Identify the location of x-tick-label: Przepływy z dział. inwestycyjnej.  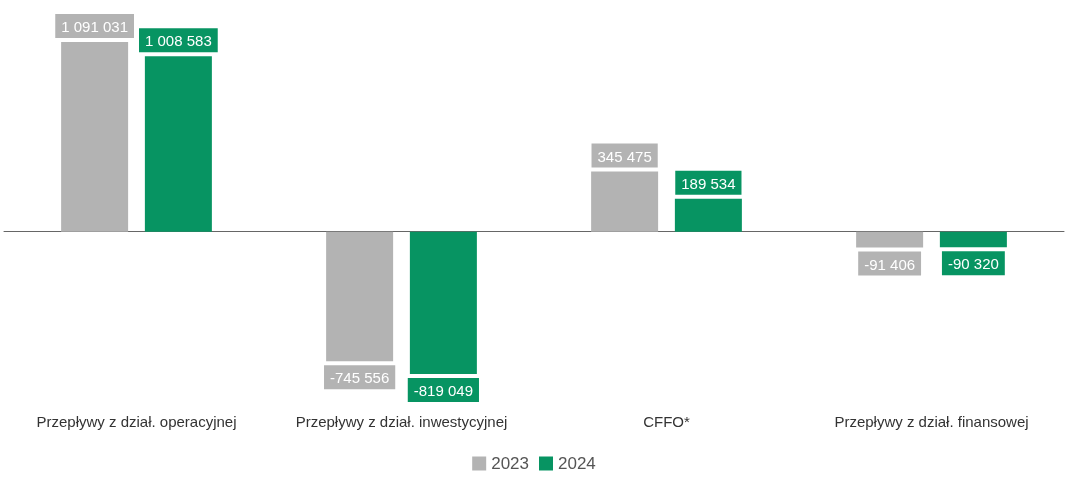
(401, 421).